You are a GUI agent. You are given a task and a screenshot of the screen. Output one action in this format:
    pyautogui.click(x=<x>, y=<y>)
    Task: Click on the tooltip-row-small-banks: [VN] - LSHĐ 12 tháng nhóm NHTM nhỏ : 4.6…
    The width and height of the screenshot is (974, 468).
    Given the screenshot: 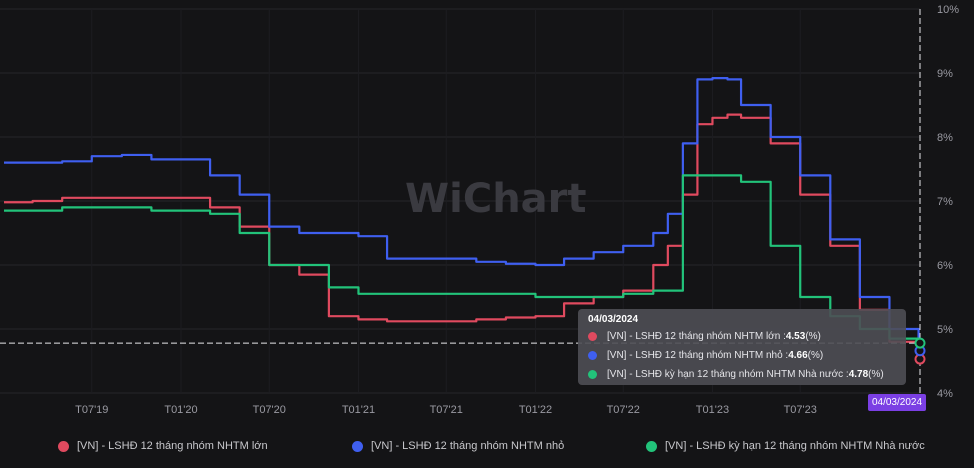 What is the action you would take?
    pyautogui.click(x=705, y=355)
    